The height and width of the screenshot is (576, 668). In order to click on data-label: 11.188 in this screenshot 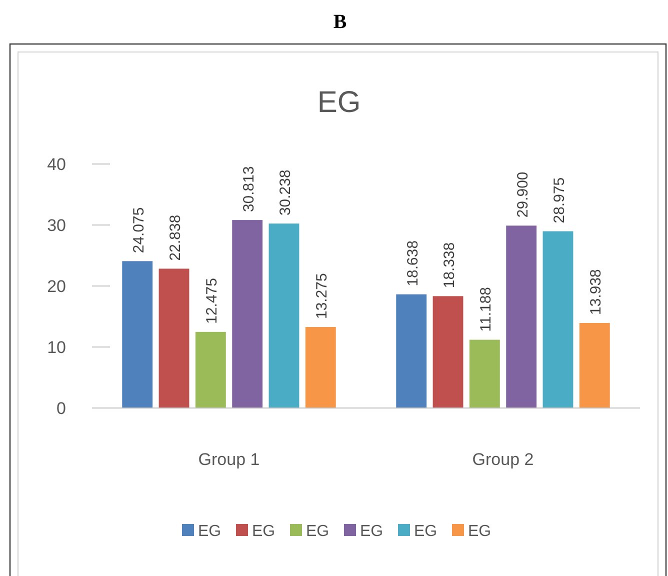, I will do `click(486, 309)`.